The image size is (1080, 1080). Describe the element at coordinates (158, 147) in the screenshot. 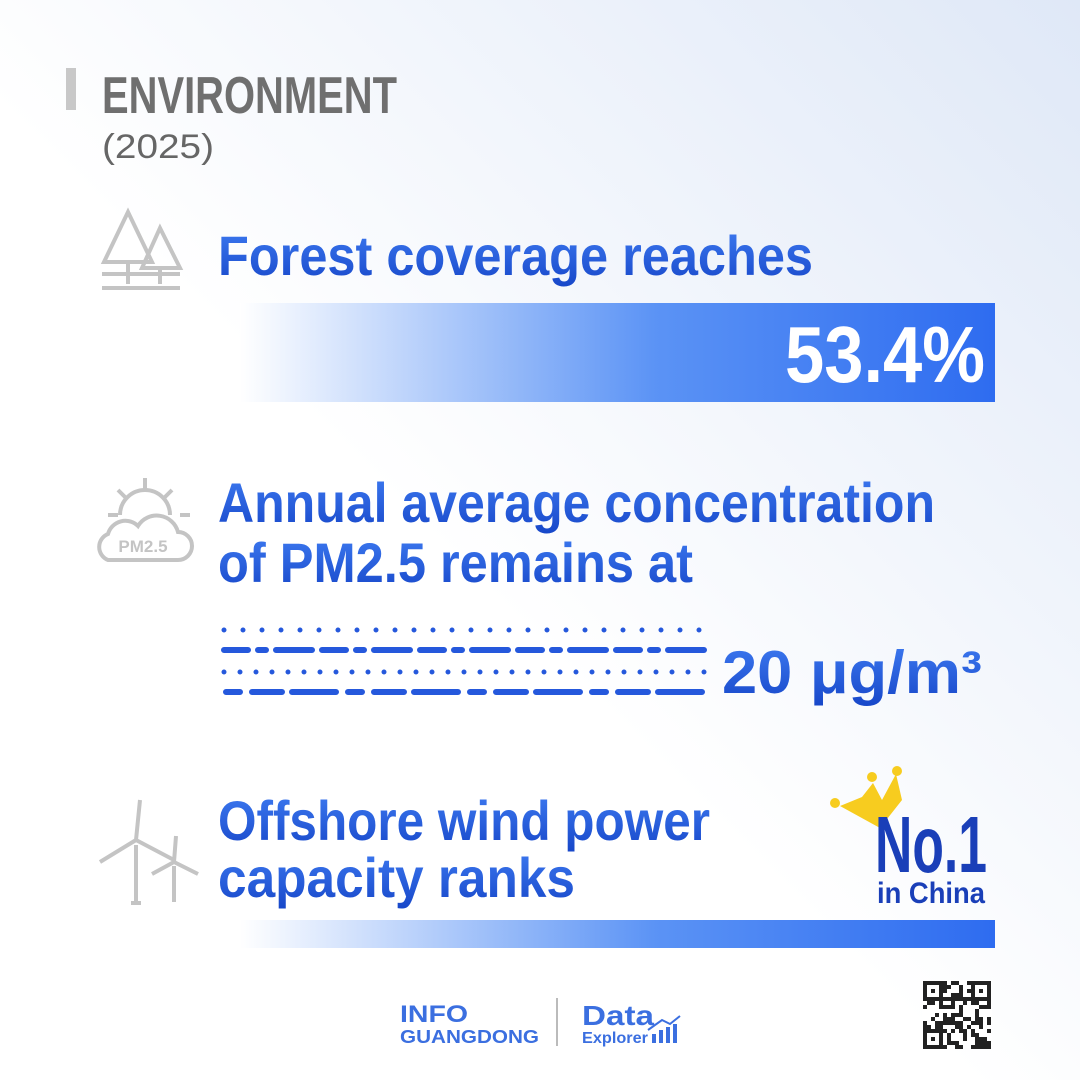

I see `year: (2025)` at that location.